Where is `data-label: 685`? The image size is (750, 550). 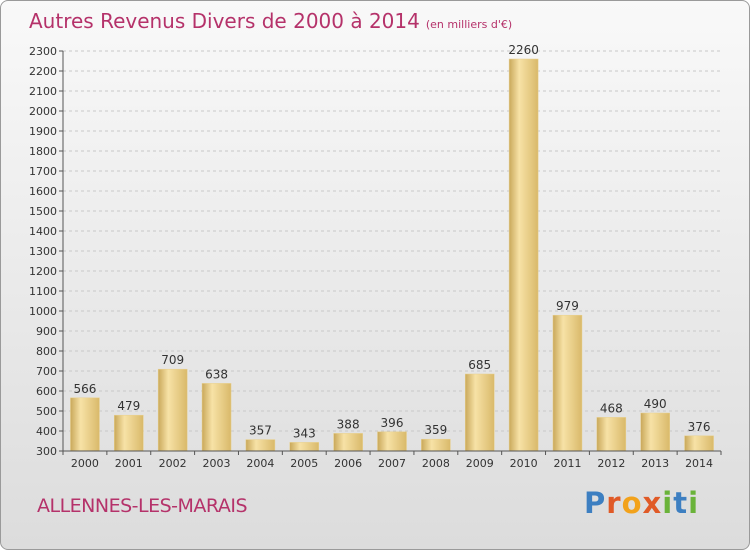 data-label: 685 is located at coordinates (479, 365).